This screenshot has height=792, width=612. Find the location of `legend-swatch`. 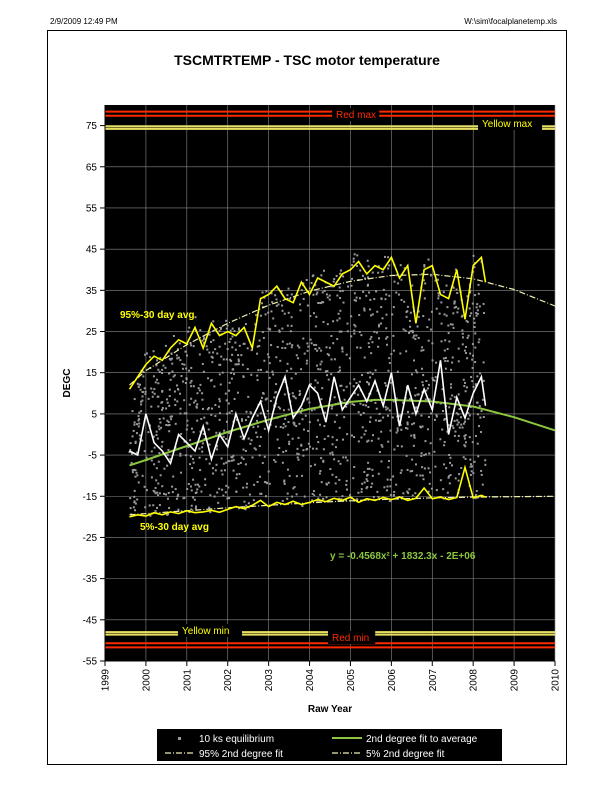

legend-swatch is located at coordinates (179, 738).